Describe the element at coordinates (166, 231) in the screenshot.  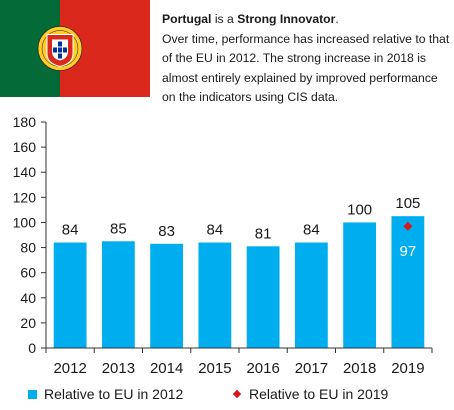
I see `bar-value-label-2014: 83` at that location.